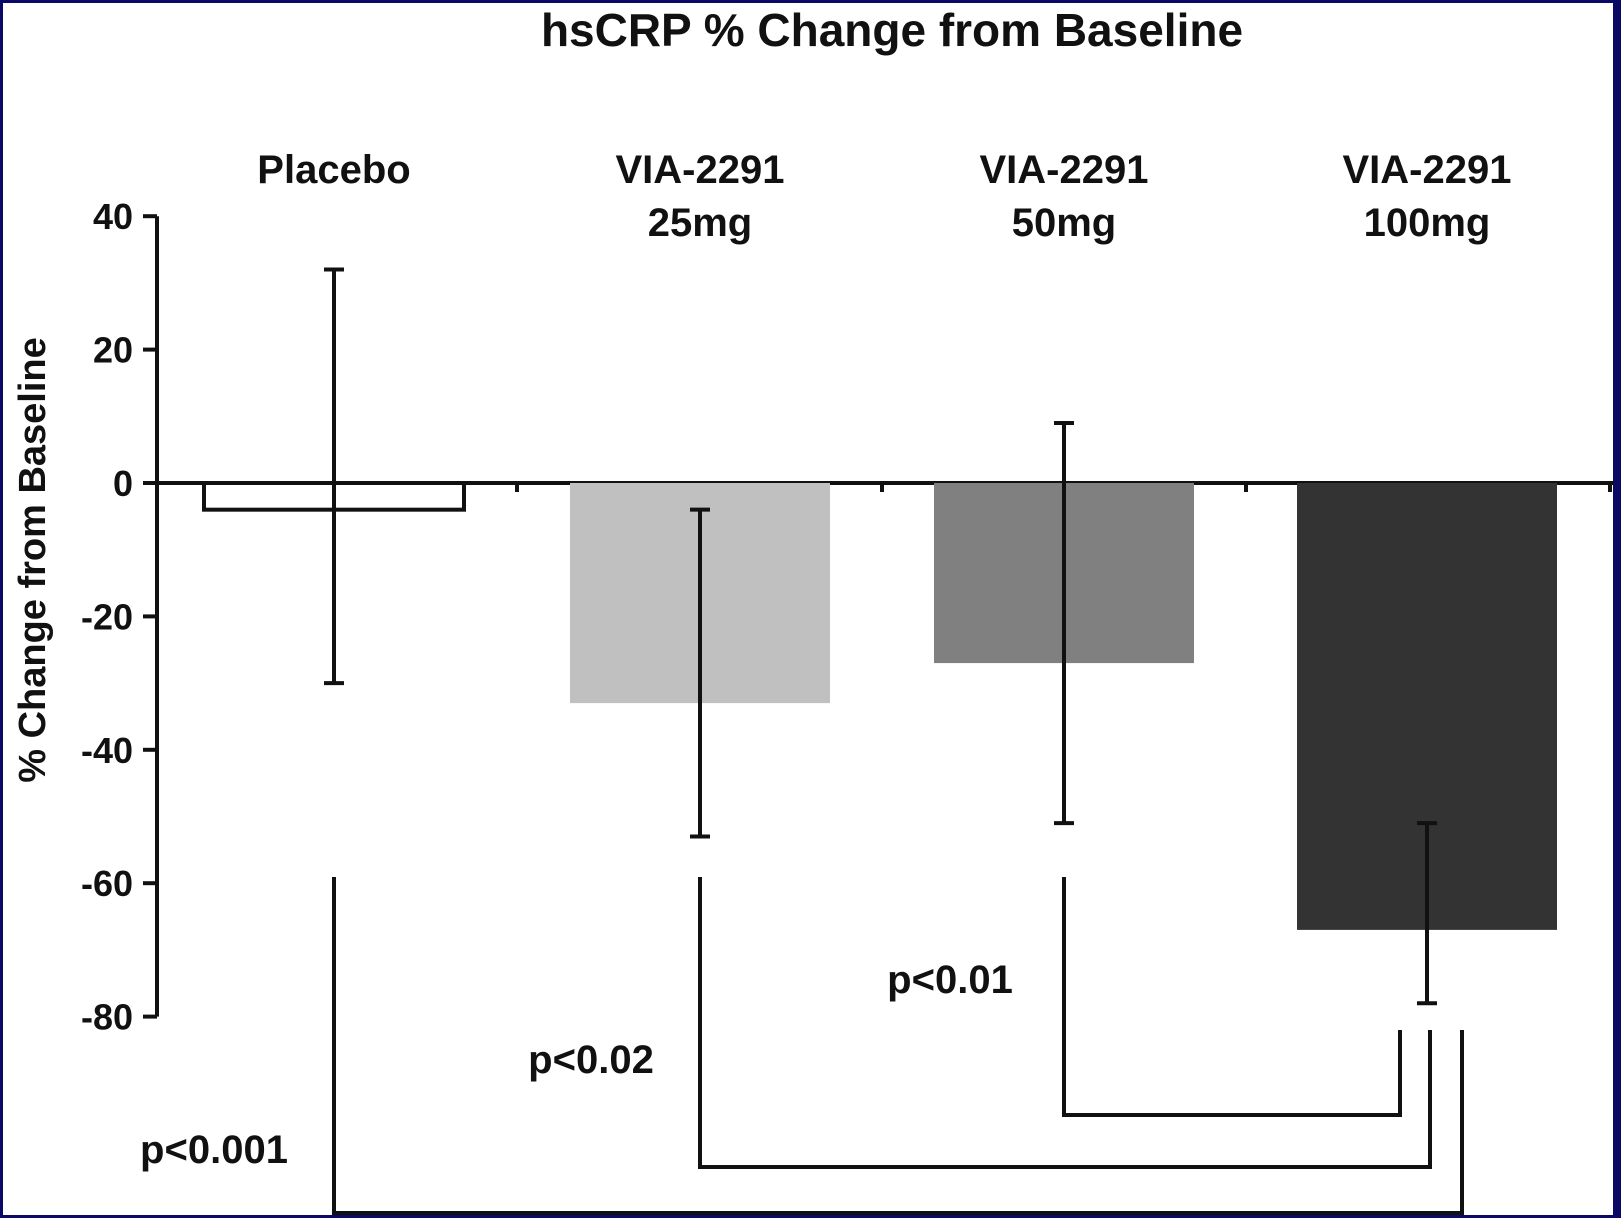  I want to click on y-tick-label: -20, so click(107, 616).